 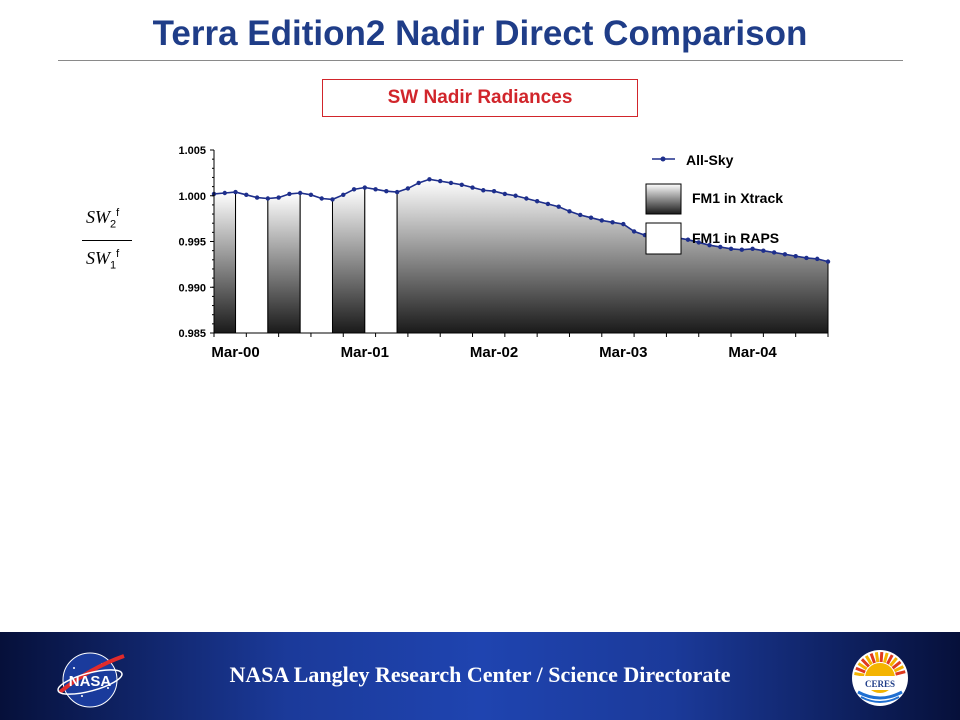 I want to click on ylabel-numerator: SW2f, so click(x=108, y=219).